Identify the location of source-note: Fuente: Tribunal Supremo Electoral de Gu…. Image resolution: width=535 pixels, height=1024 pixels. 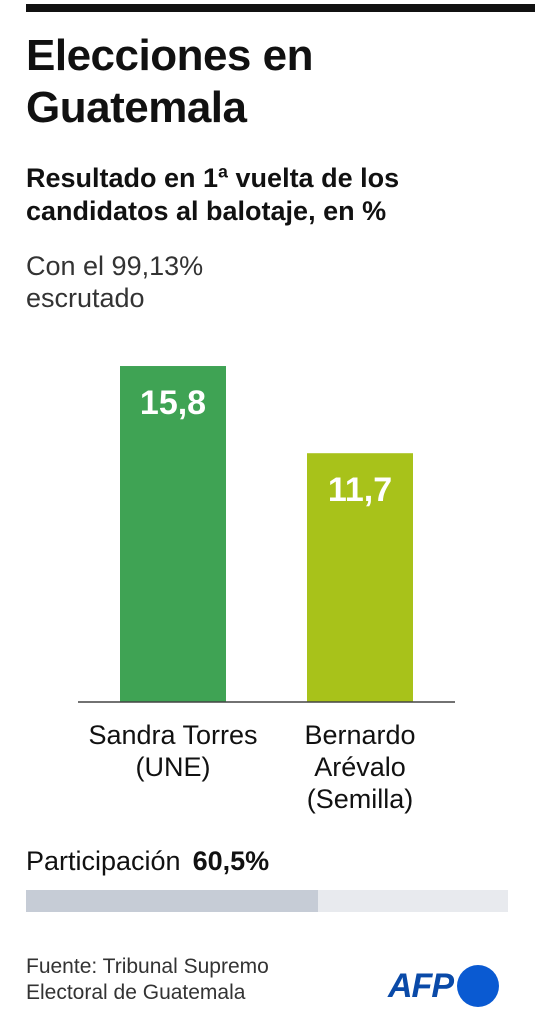
(186, 980).